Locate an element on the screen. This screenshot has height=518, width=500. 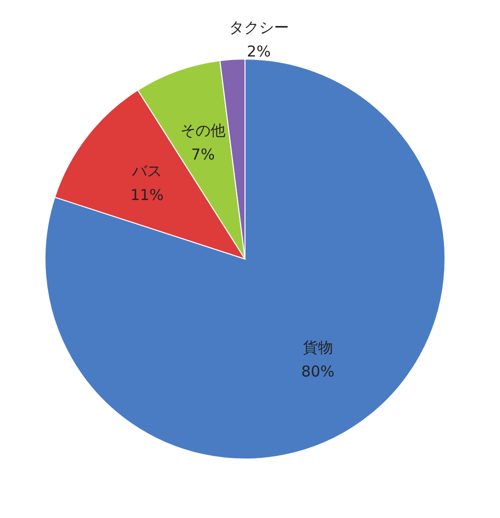
data-label: 80% is located at coordinates (318, 371).